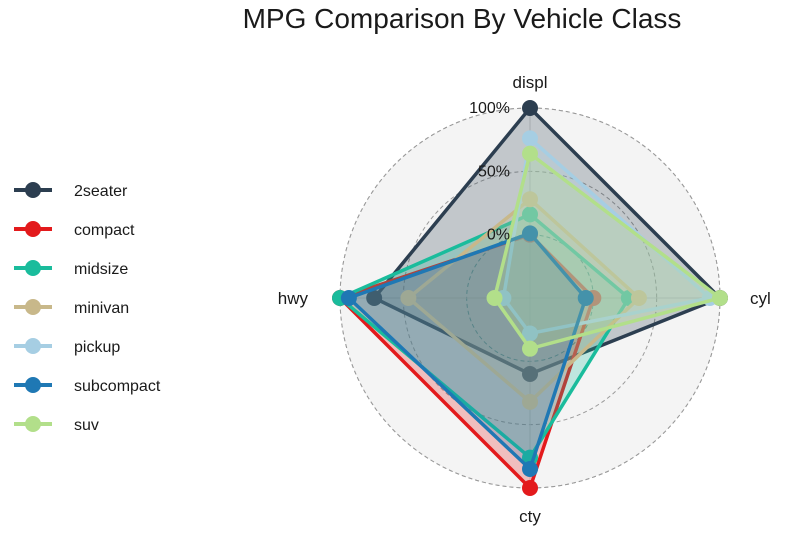 This screenshot has width=798, height=539. I want to click on axis-label-cyl: cyl, so click(760, 298).